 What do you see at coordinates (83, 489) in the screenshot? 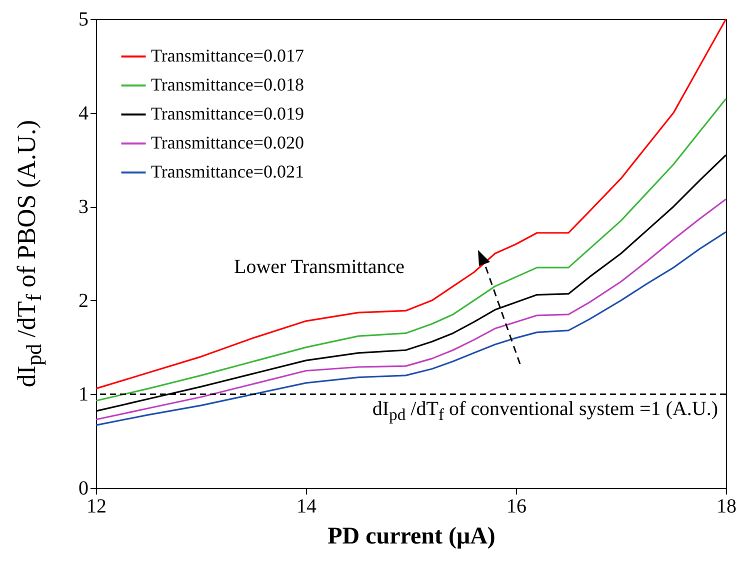
I see `y-tick-label: 0` at bounding box center [83, 489].